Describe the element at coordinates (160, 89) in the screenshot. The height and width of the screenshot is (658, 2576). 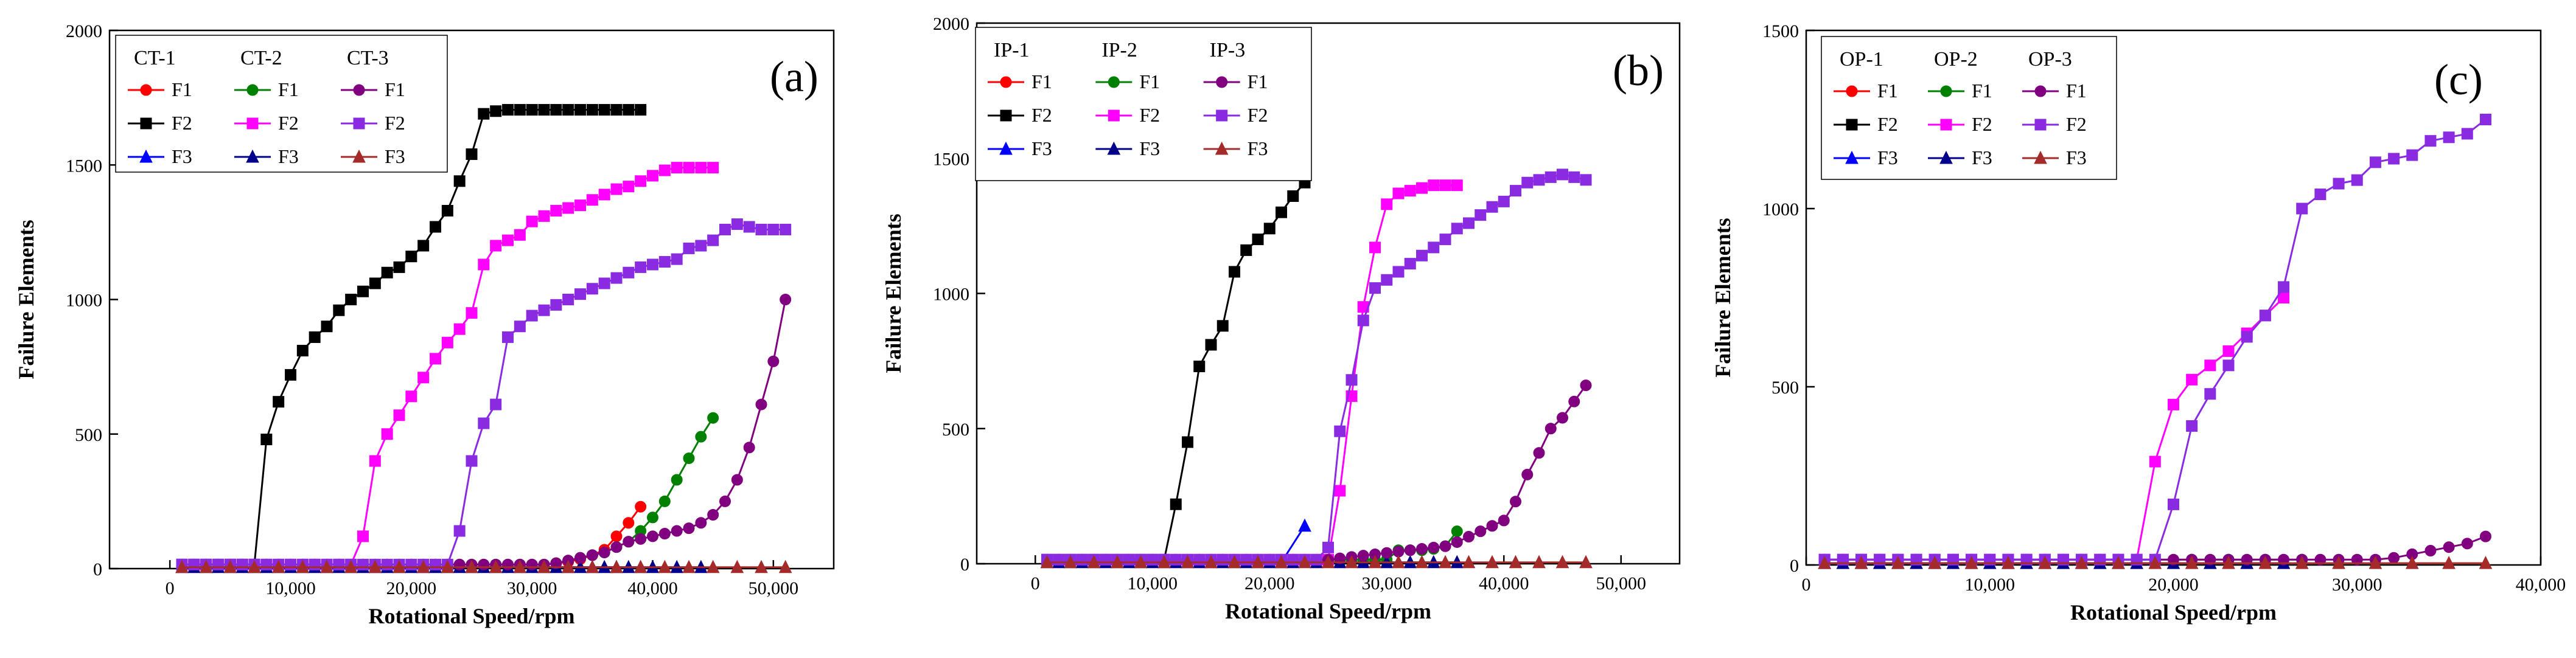
I see `legend-item: F1` at that location.